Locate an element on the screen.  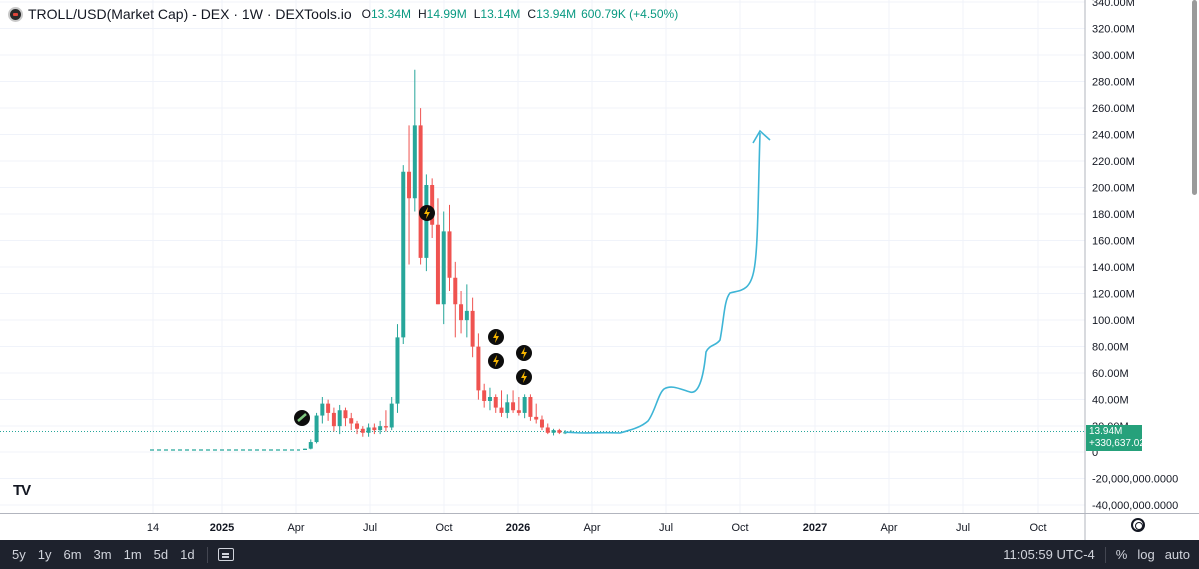
low-value: 13.14M is located at coordinates (500, 14).